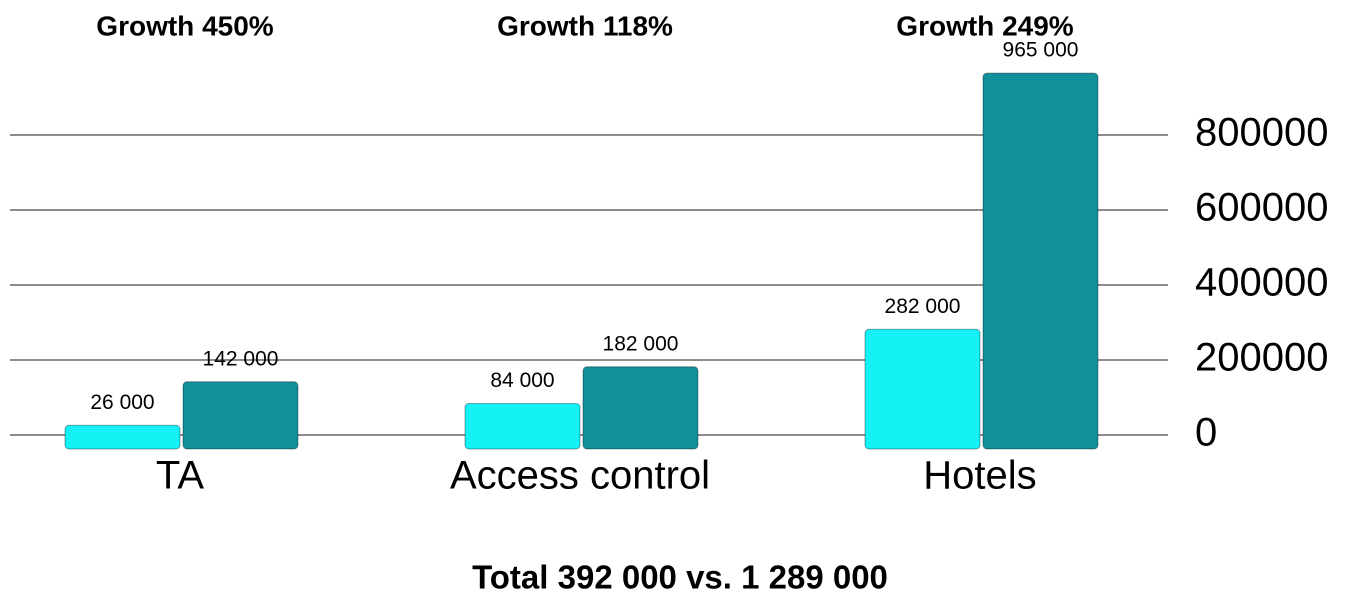 This screenshot has width=1360, height=604. What do you see at coordinates (1041, 50) in the screenshot?
I see `data-label: 965 000` at bounding box center [1041, 50].